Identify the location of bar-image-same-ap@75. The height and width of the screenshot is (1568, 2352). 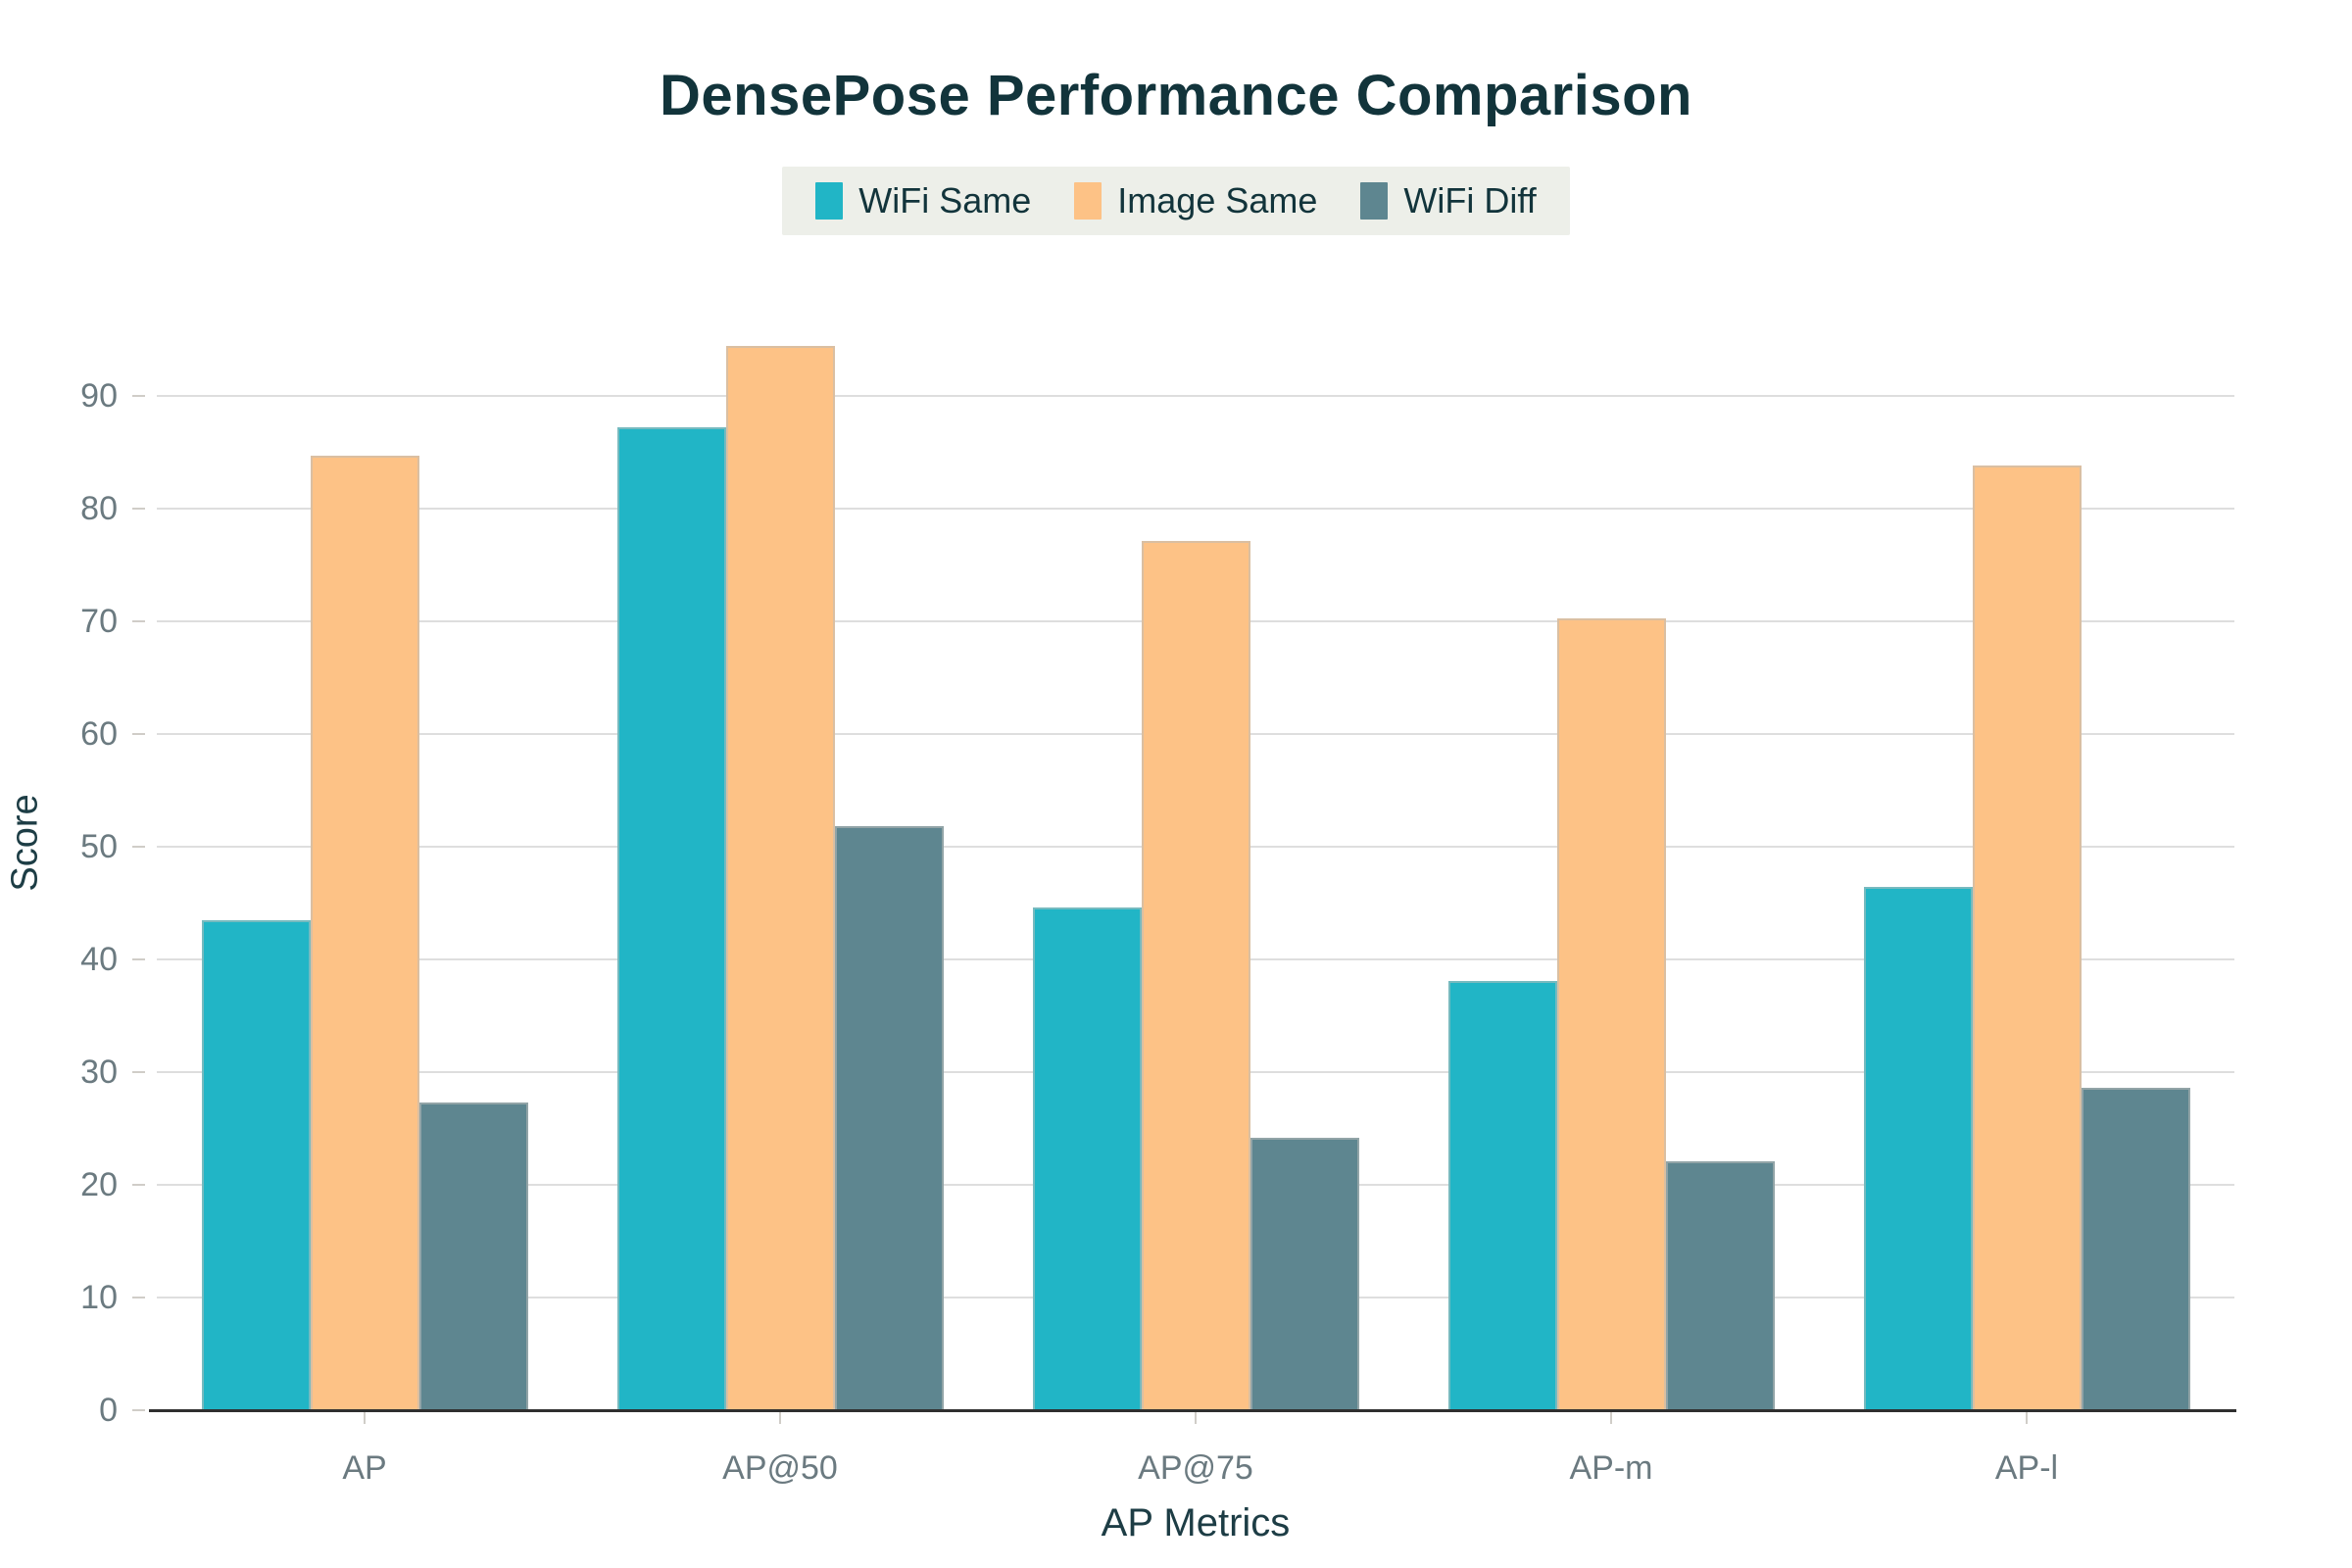
(1195, 975).